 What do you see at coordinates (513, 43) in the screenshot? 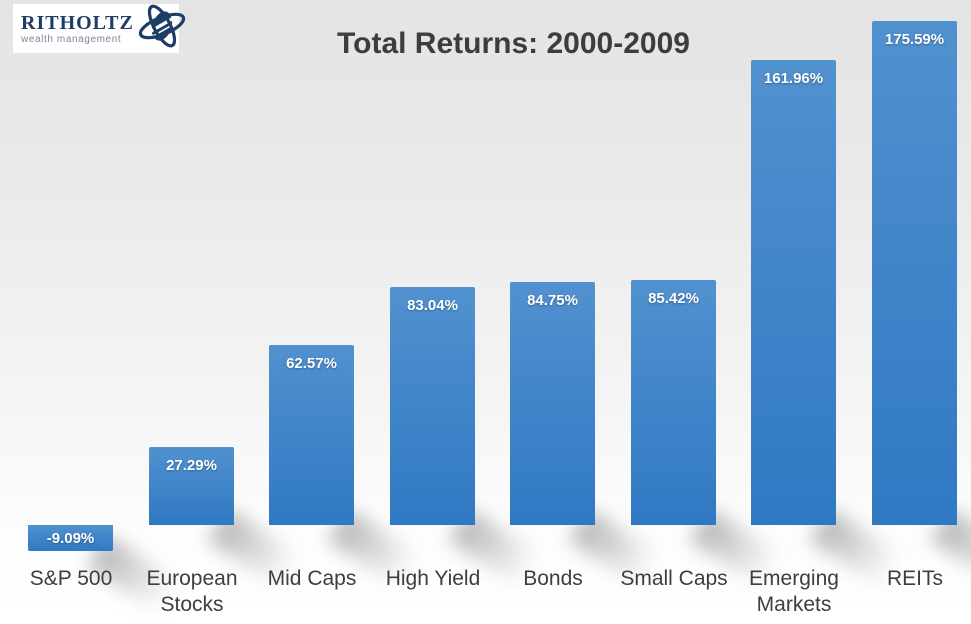
I see `chart-title: Total Returns: 2000-2009` at bounding box center [513, 43].